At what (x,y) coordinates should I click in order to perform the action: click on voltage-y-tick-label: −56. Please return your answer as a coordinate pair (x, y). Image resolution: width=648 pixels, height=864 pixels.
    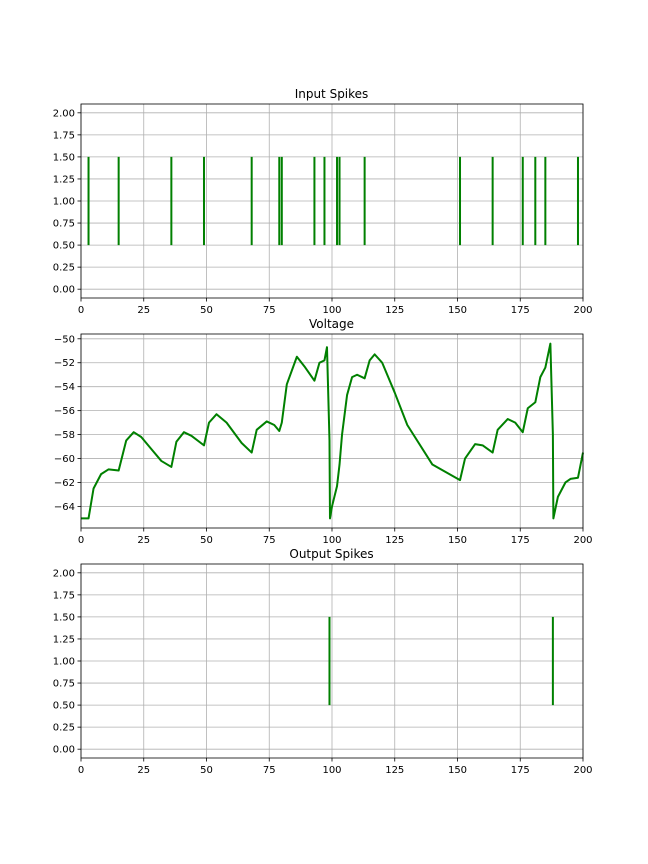
    Looking at the image, I should click on (64, 411).